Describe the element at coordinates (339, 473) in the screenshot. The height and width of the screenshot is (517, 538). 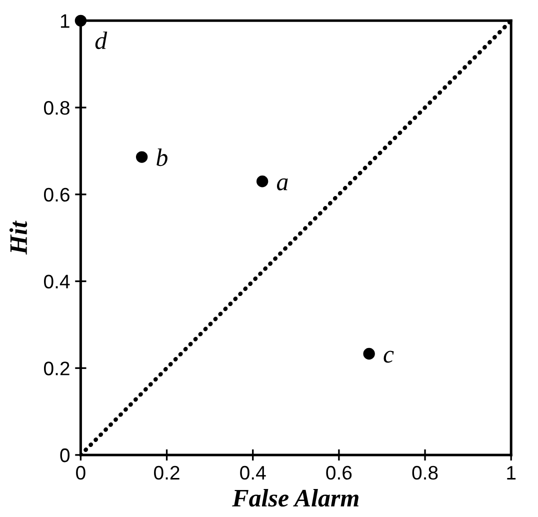
I see `x-tick-label: 0.6` at that location.